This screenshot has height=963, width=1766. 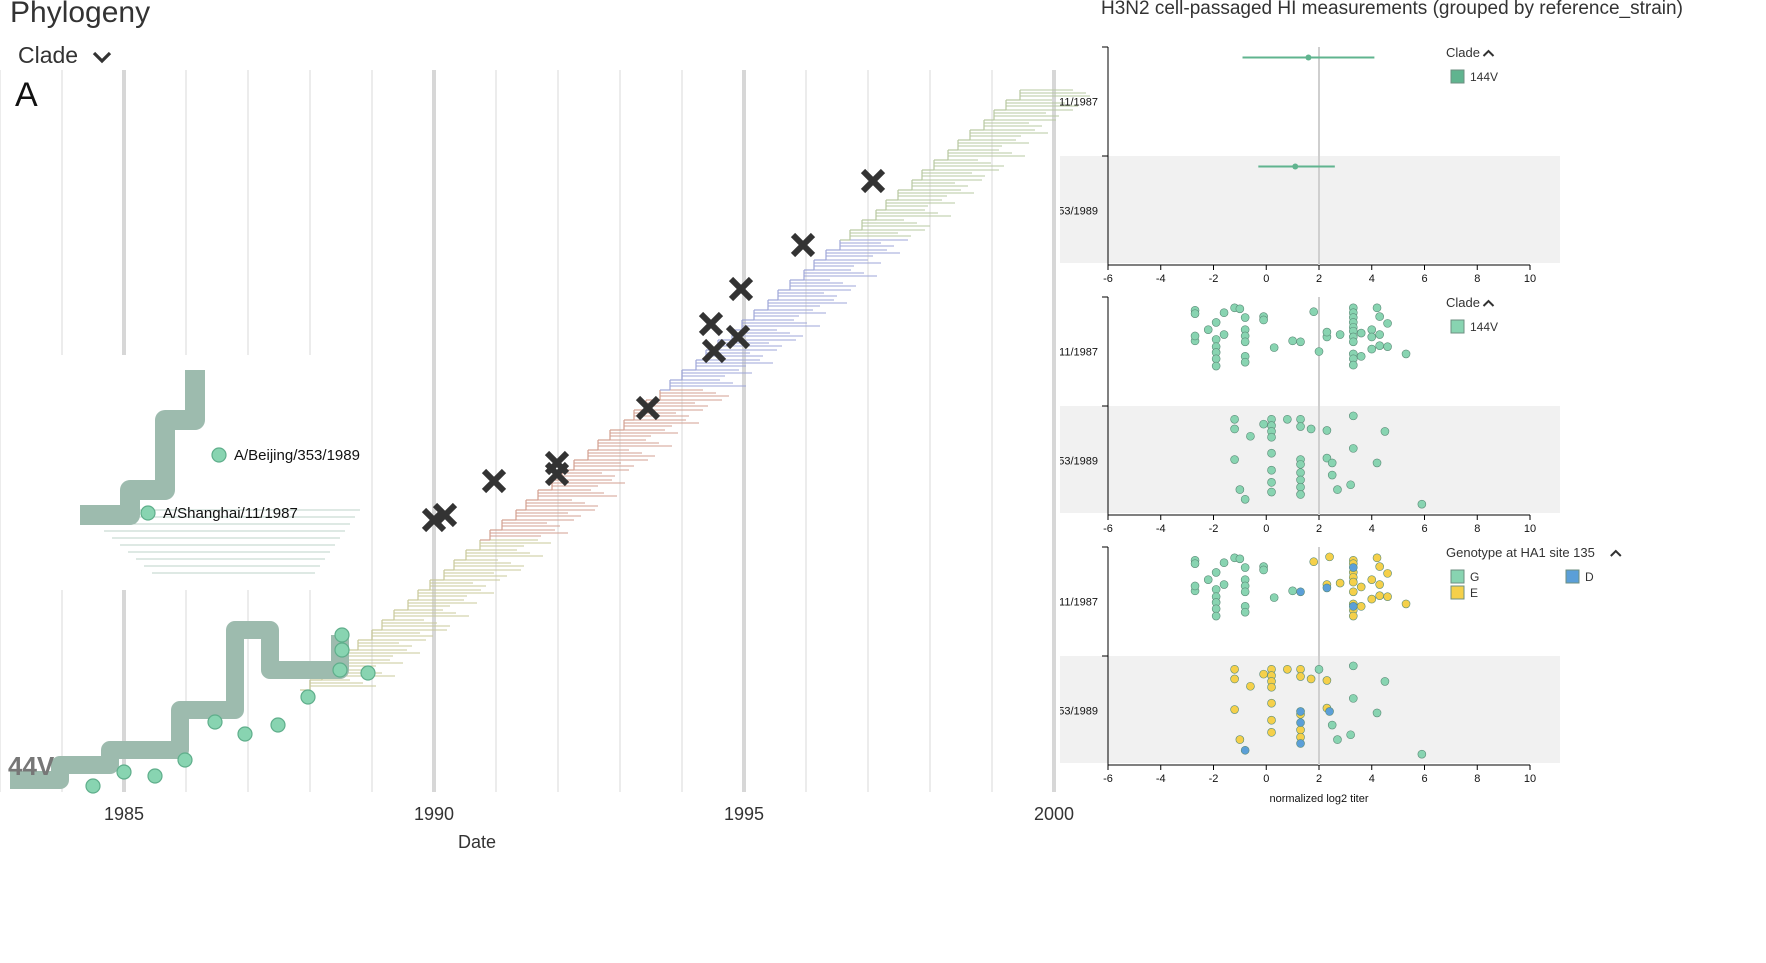 What do you see at coordinates (65, 55) in the screenshot?
I see `clade-dropdown: Clade` at bounding box center [65, 55].